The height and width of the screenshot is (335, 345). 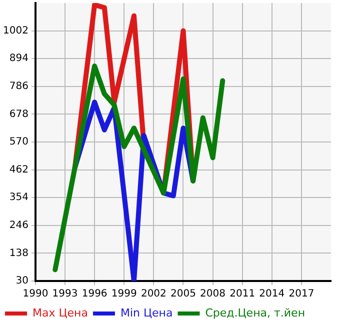 What do you see at coordinates (213, 294) in the screenshot?
I see `x-tick-label: 2008` at bounding box center [213, 294].